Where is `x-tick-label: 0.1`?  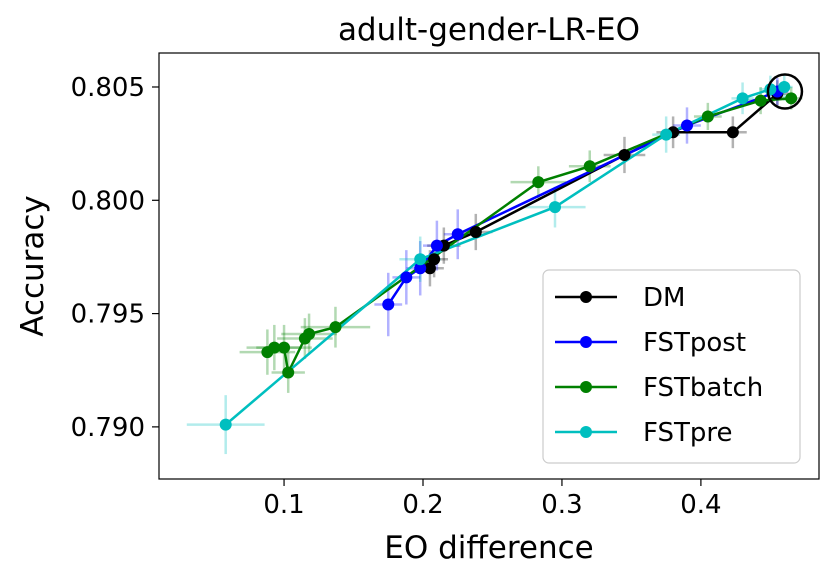
x-tick-label: 0.1 is located at coordinates (283, 505).